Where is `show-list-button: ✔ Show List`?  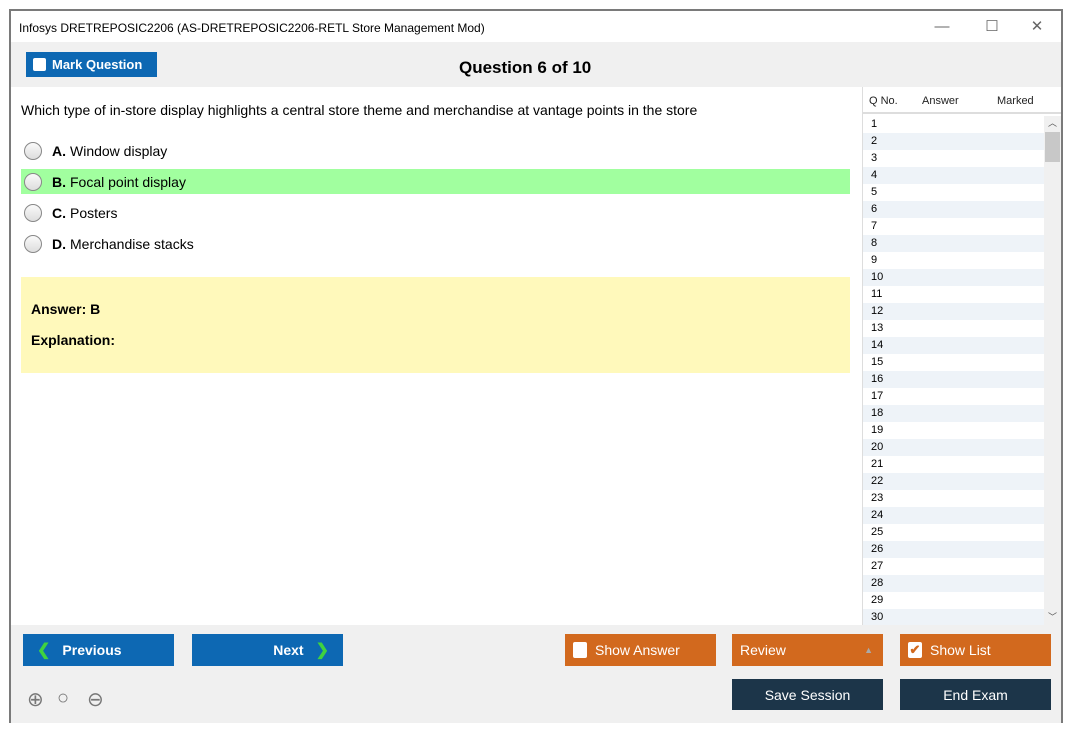
show-list-button: ✔ Show List is located at coordinates (975, 650).